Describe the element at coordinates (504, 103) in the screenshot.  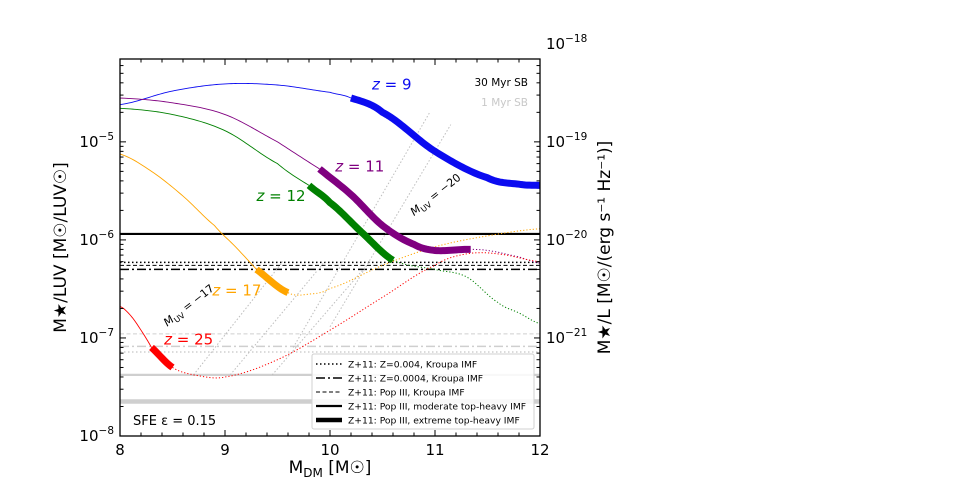
I see `sb-label-1: 1 Myr SB` at that location.